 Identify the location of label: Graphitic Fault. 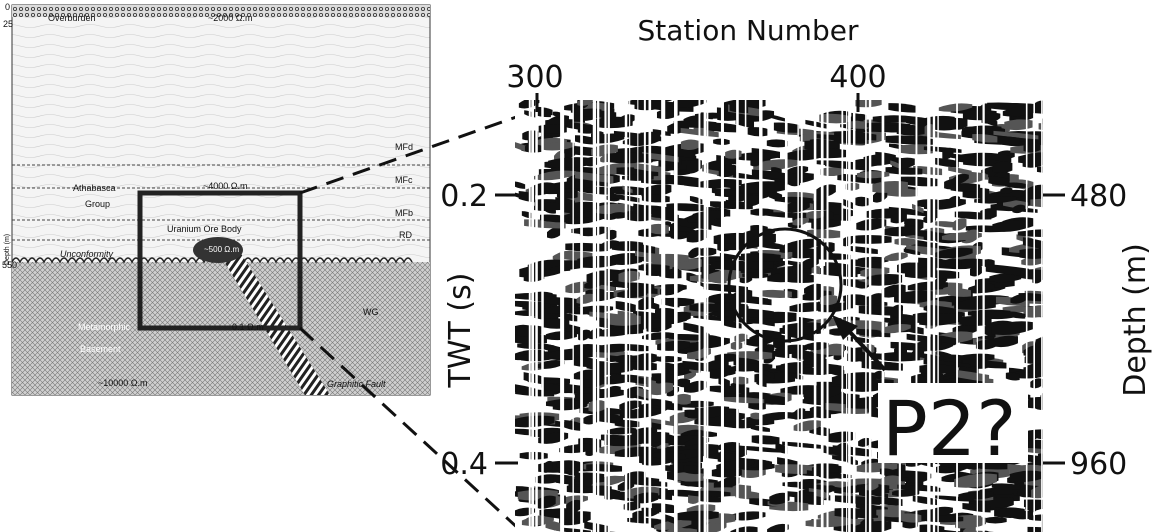
(356, 384).